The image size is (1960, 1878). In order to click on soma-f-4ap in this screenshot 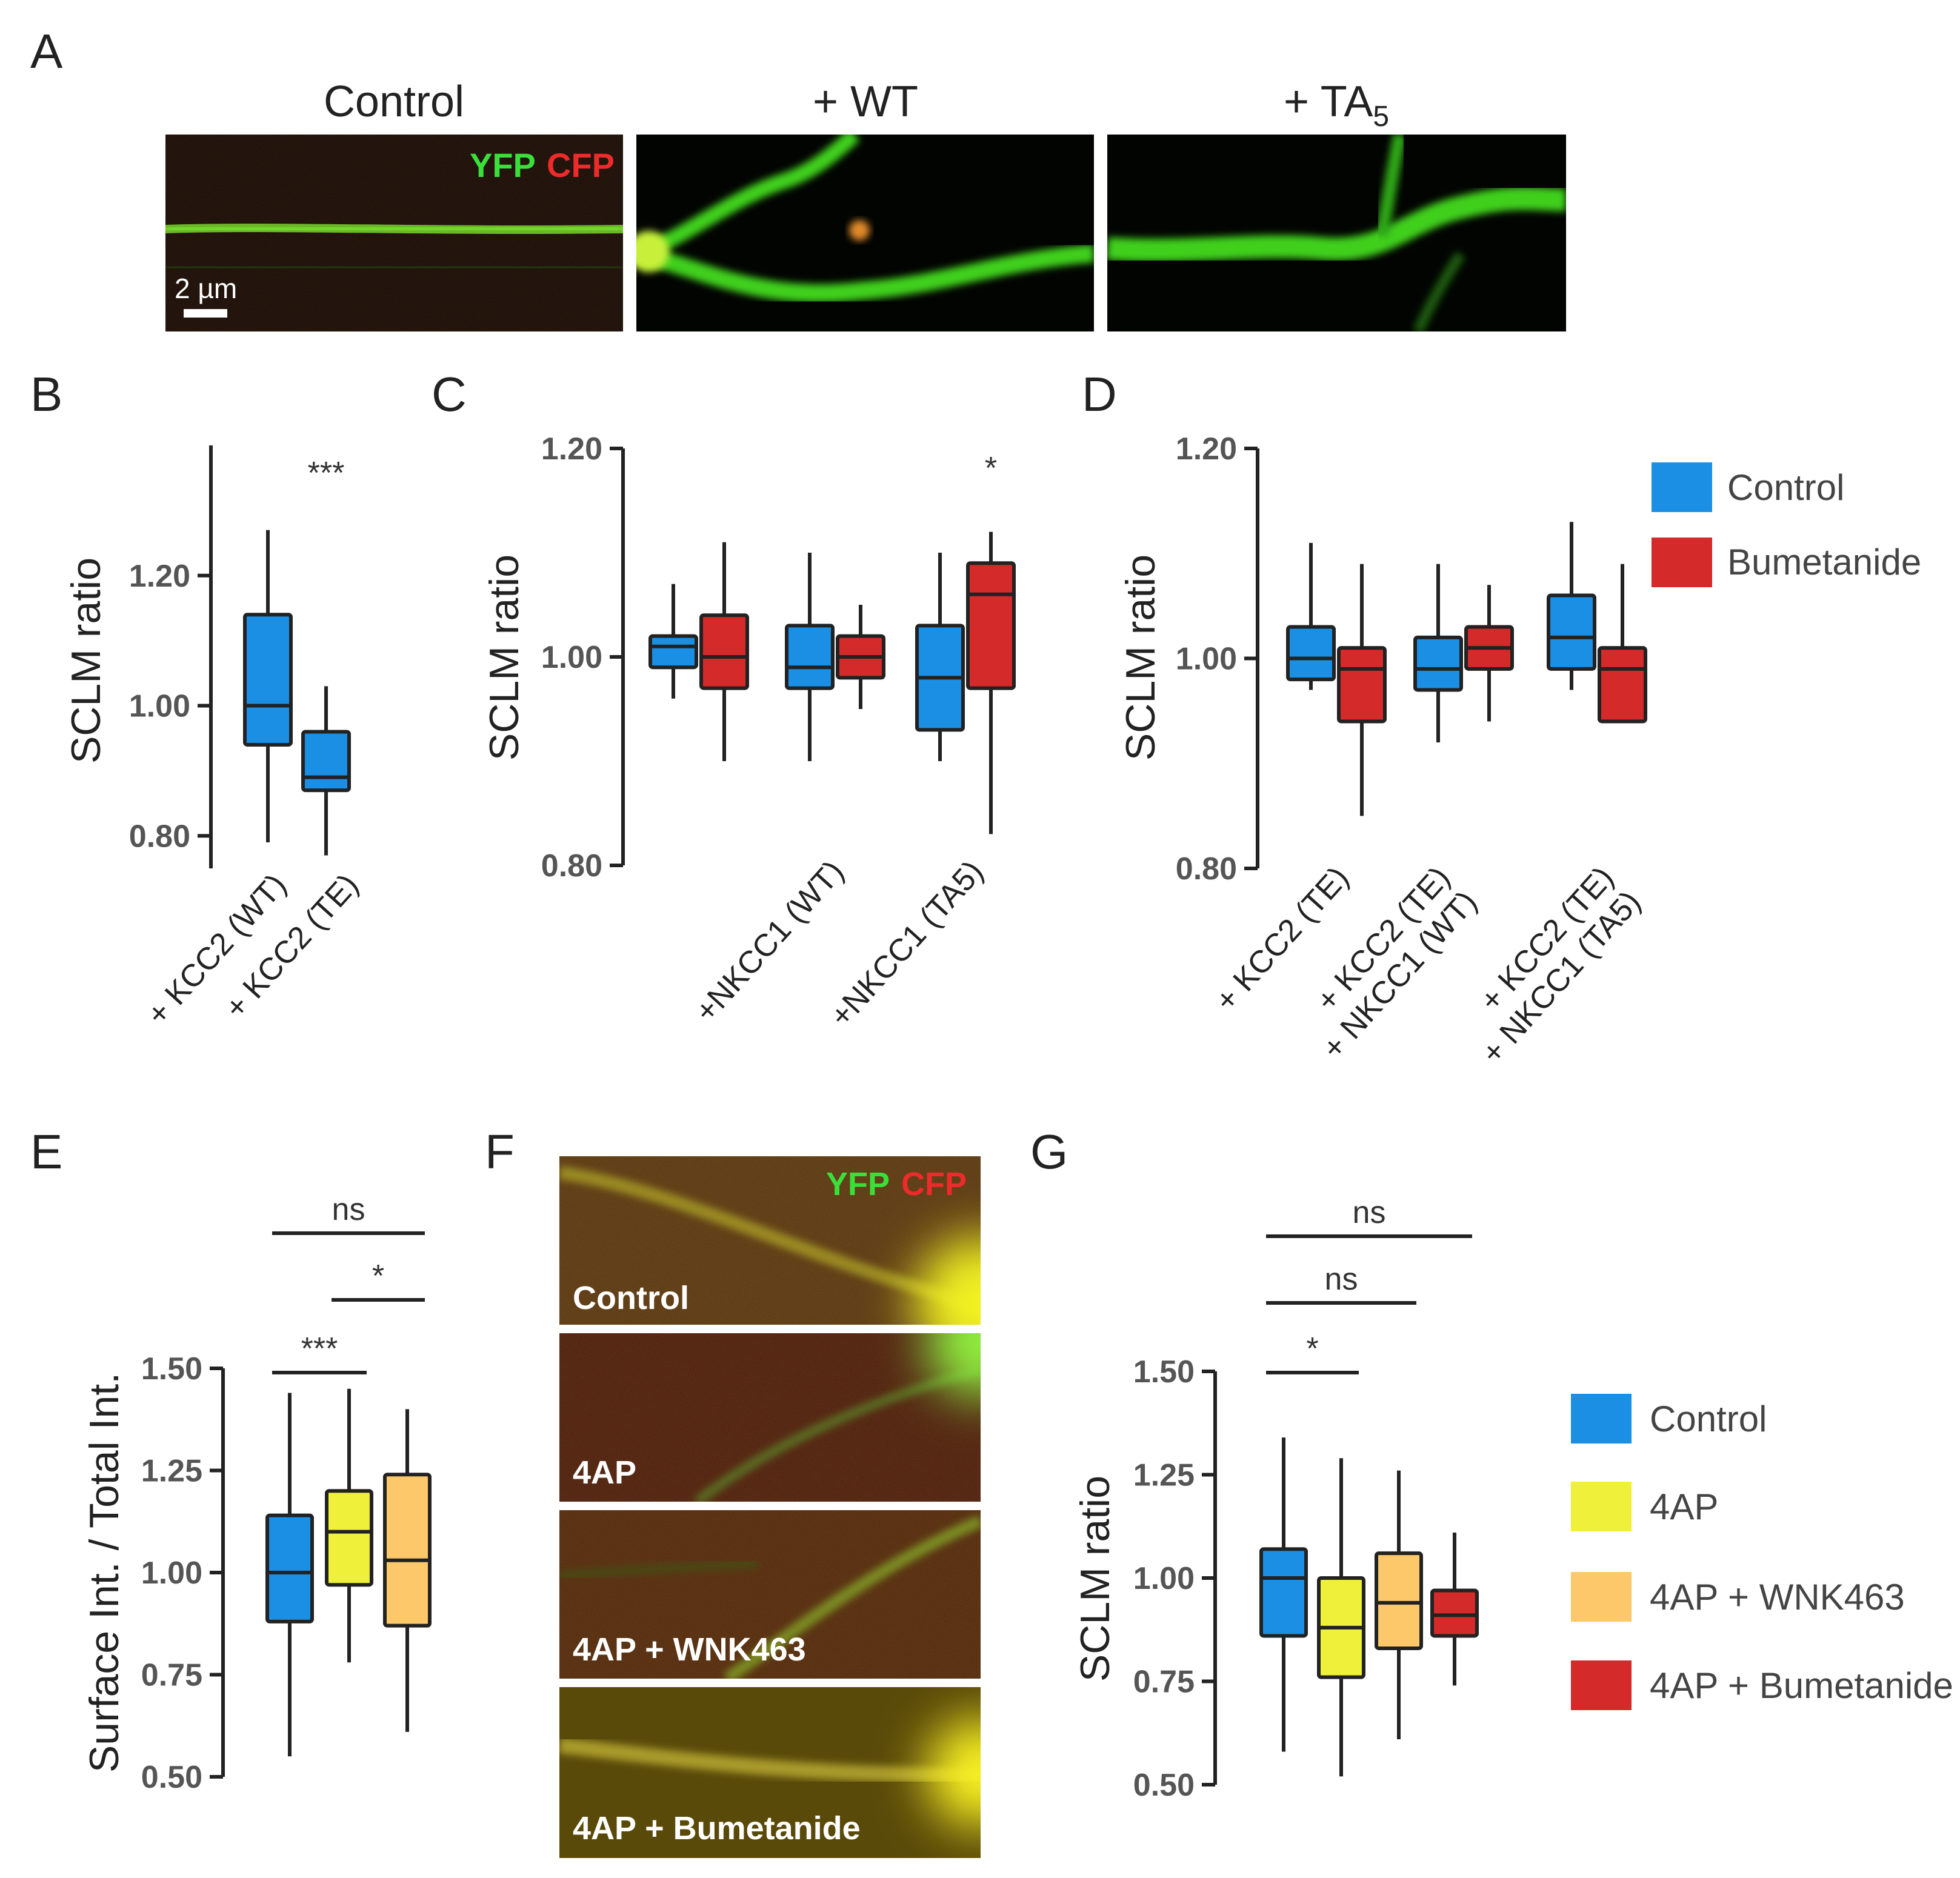, I will do `click(953, 1365)`.